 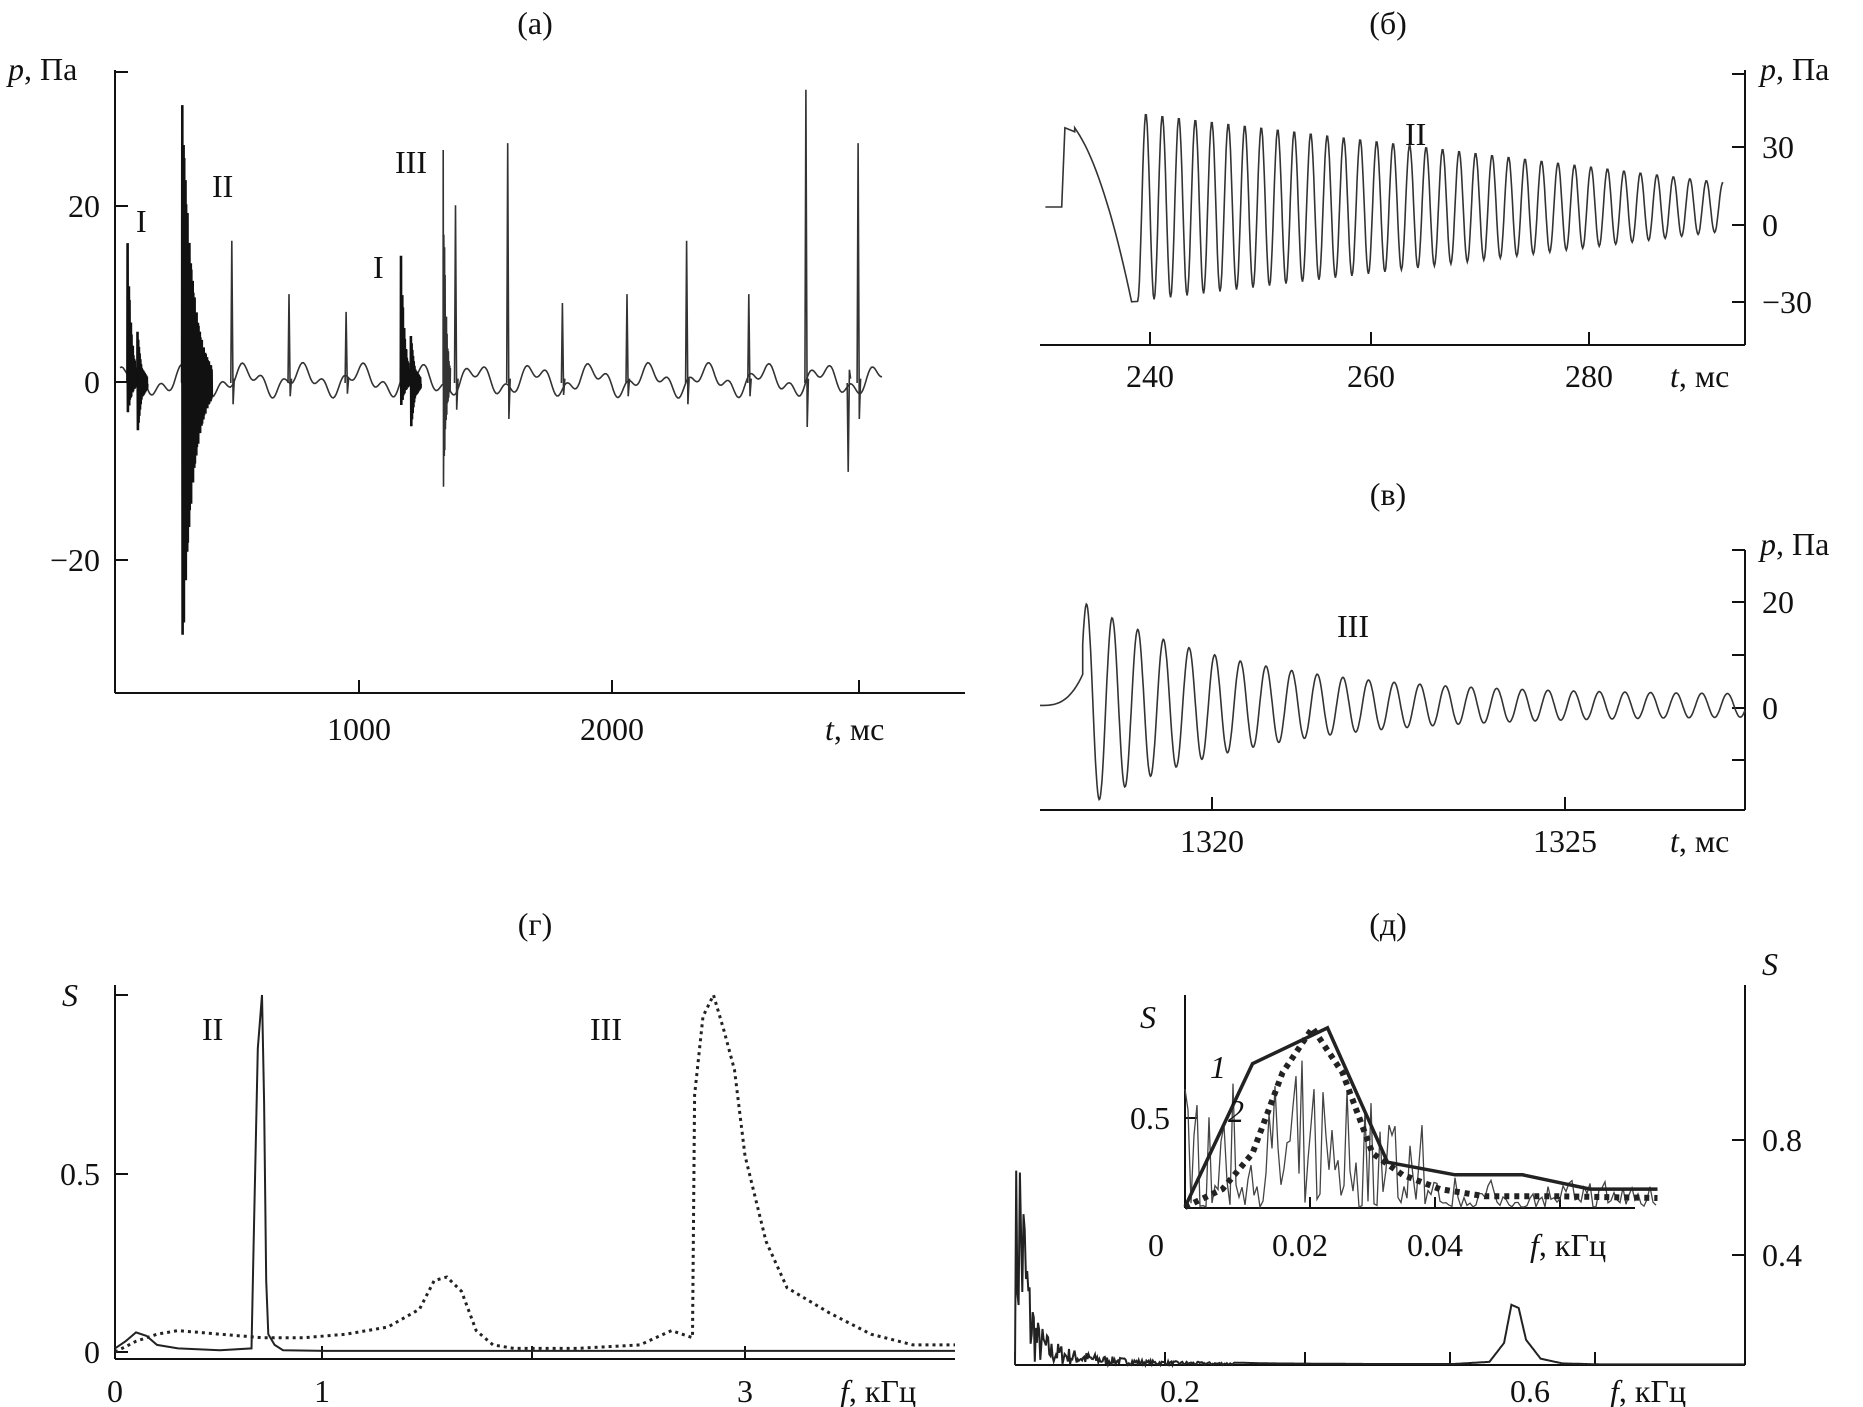 What do you see at coordinates (115, 1390) in the screenshot?
I see `panel-d-xtick: 0` at bounding box center [115, 1390].